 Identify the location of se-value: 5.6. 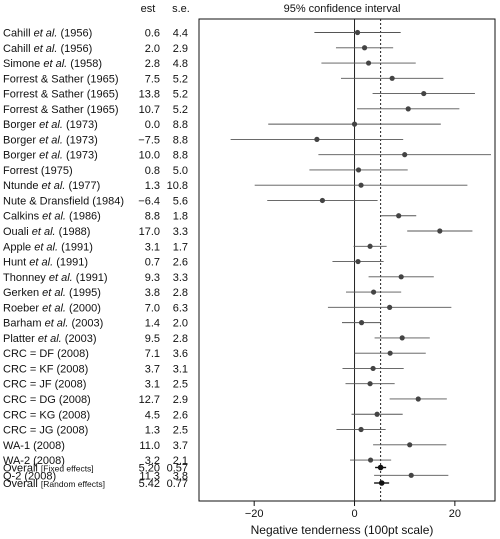
(180, 201).